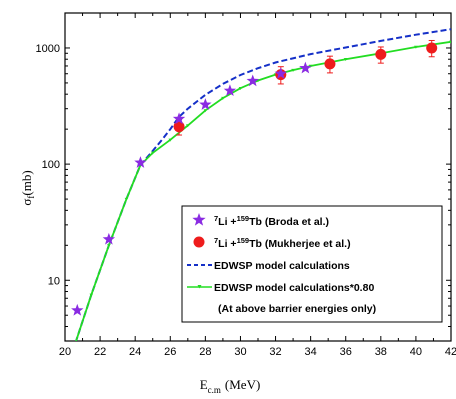 This screenshot has width=456, height=399. I want to click on x-tick-label: 26, so click(170, 352).